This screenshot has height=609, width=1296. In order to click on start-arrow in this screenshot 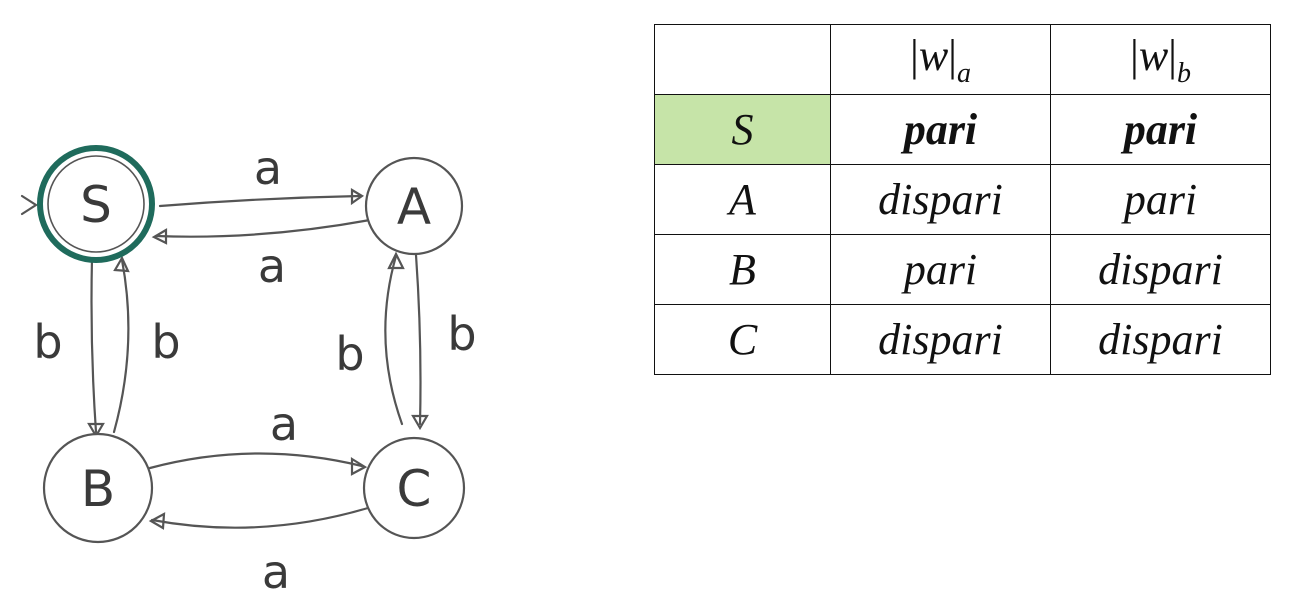, I will do `click(29, 205)`.